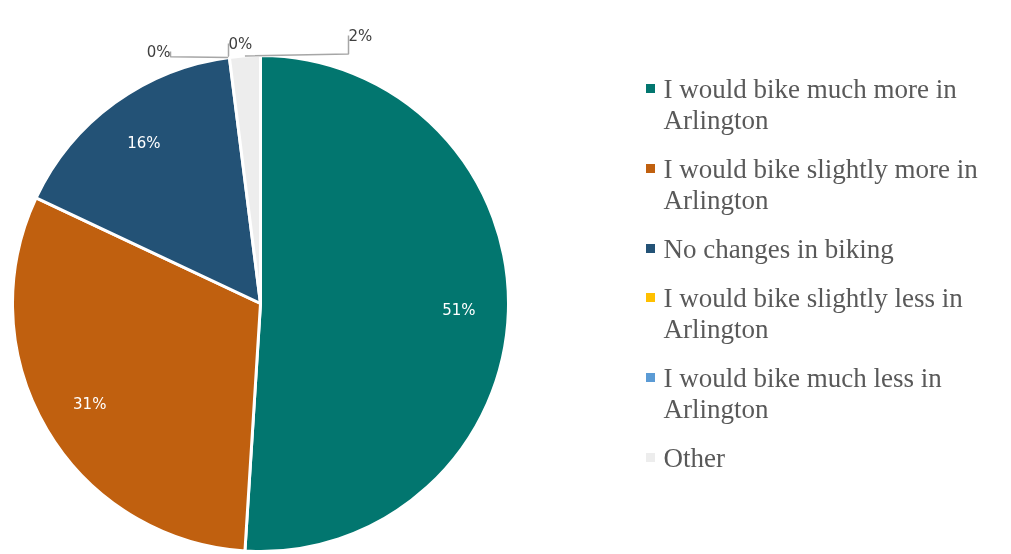 This screenshot has width=1011, height=554. What do you see at coordinates (813, 313) in the screenshot?
I see `legend-label: I would bike slightly less in Arlington` at bounding box center [813, 313].